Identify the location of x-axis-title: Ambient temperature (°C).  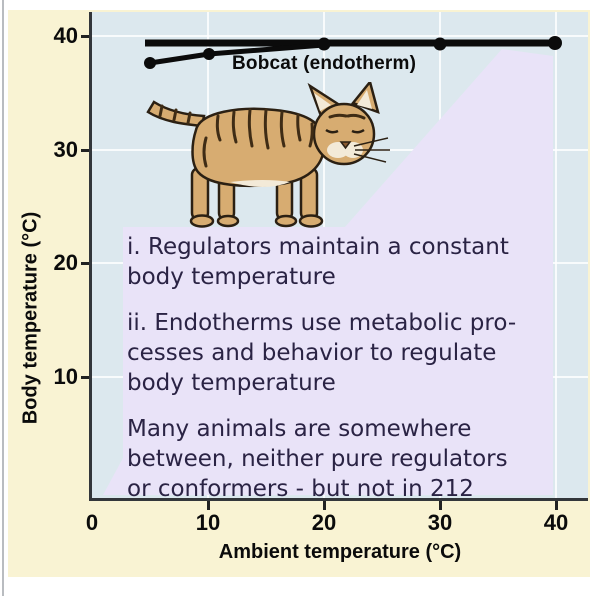
(340, 552).